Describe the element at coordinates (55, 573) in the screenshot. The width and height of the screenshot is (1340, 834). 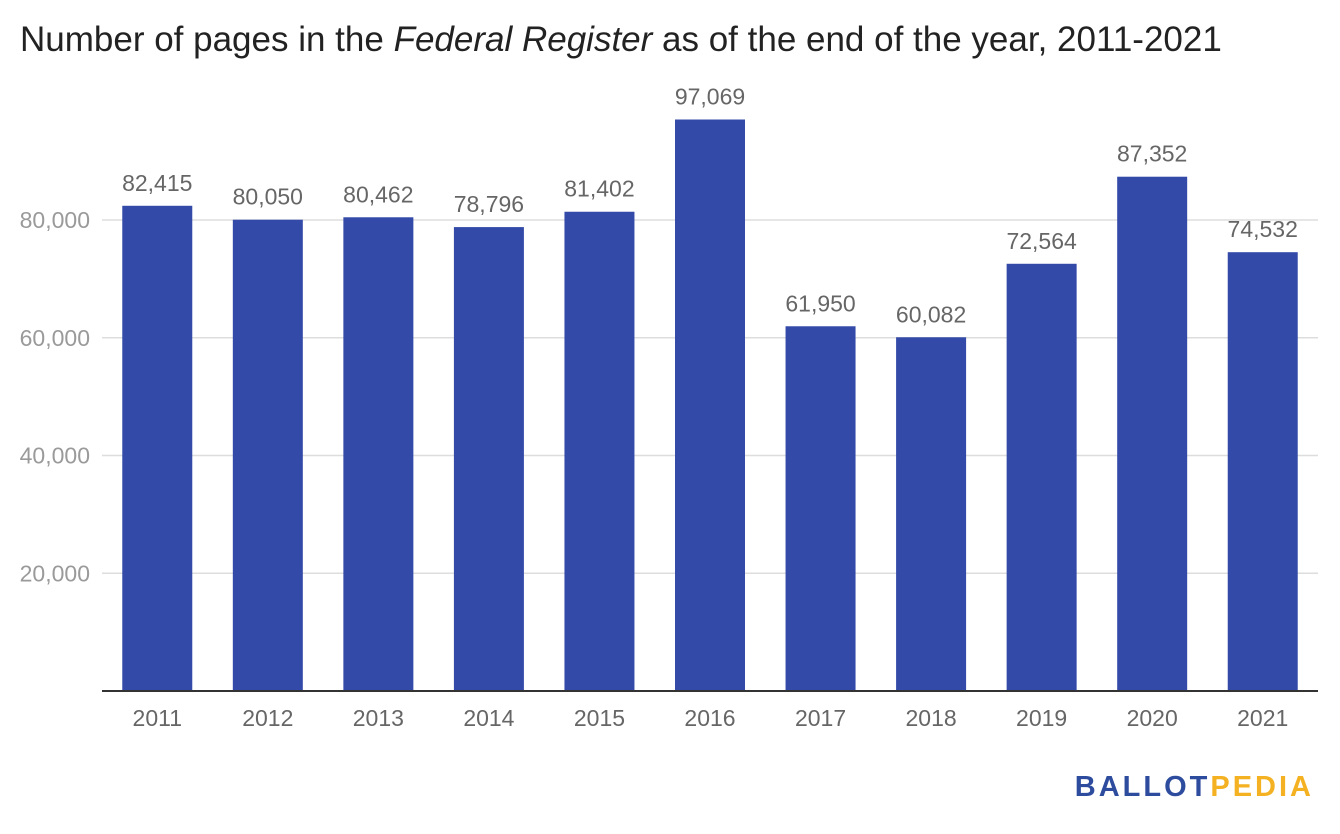
I see `y-tick-label: 20,000` at that location.